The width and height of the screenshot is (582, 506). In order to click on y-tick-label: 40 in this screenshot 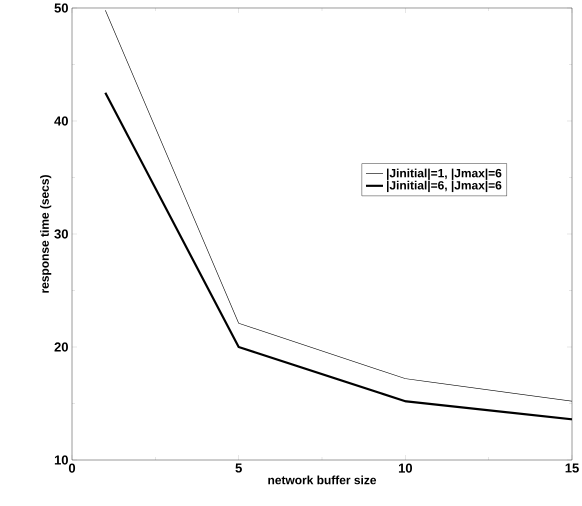, I will do `click(61, 121)`.